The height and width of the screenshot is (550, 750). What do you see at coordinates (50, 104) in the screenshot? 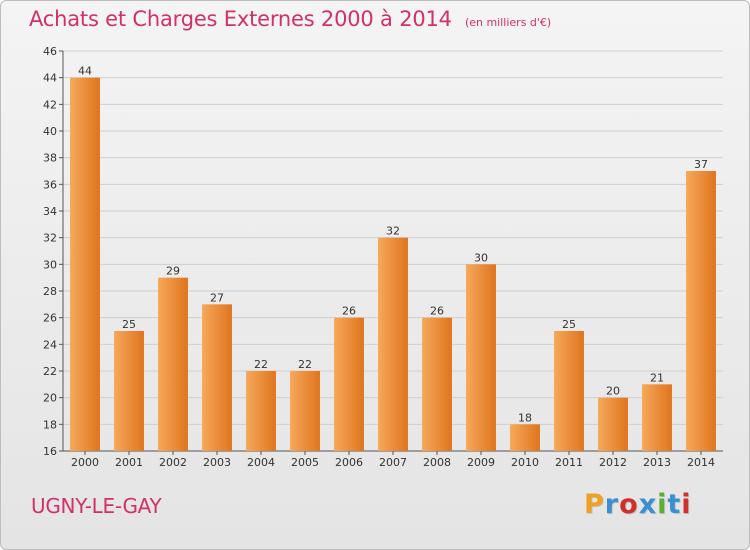
I see `y-tick-label: 42` at bounding box center [50, 104].